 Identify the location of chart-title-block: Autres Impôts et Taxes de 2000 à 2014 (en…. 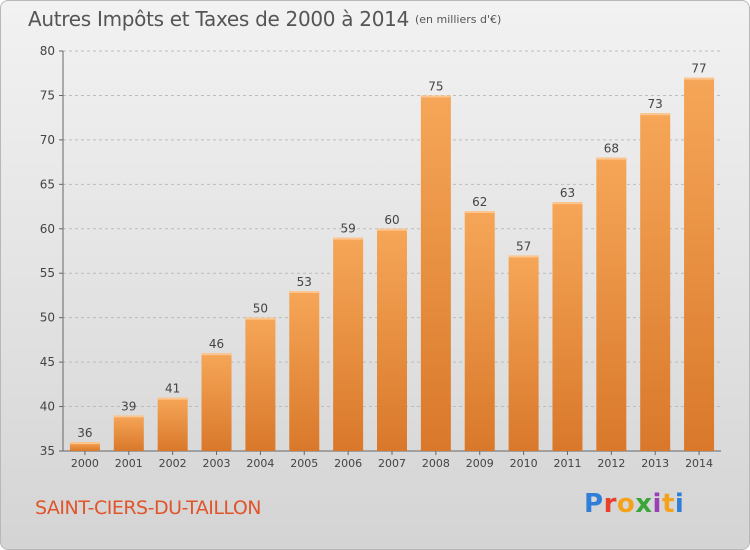
(264, 19).